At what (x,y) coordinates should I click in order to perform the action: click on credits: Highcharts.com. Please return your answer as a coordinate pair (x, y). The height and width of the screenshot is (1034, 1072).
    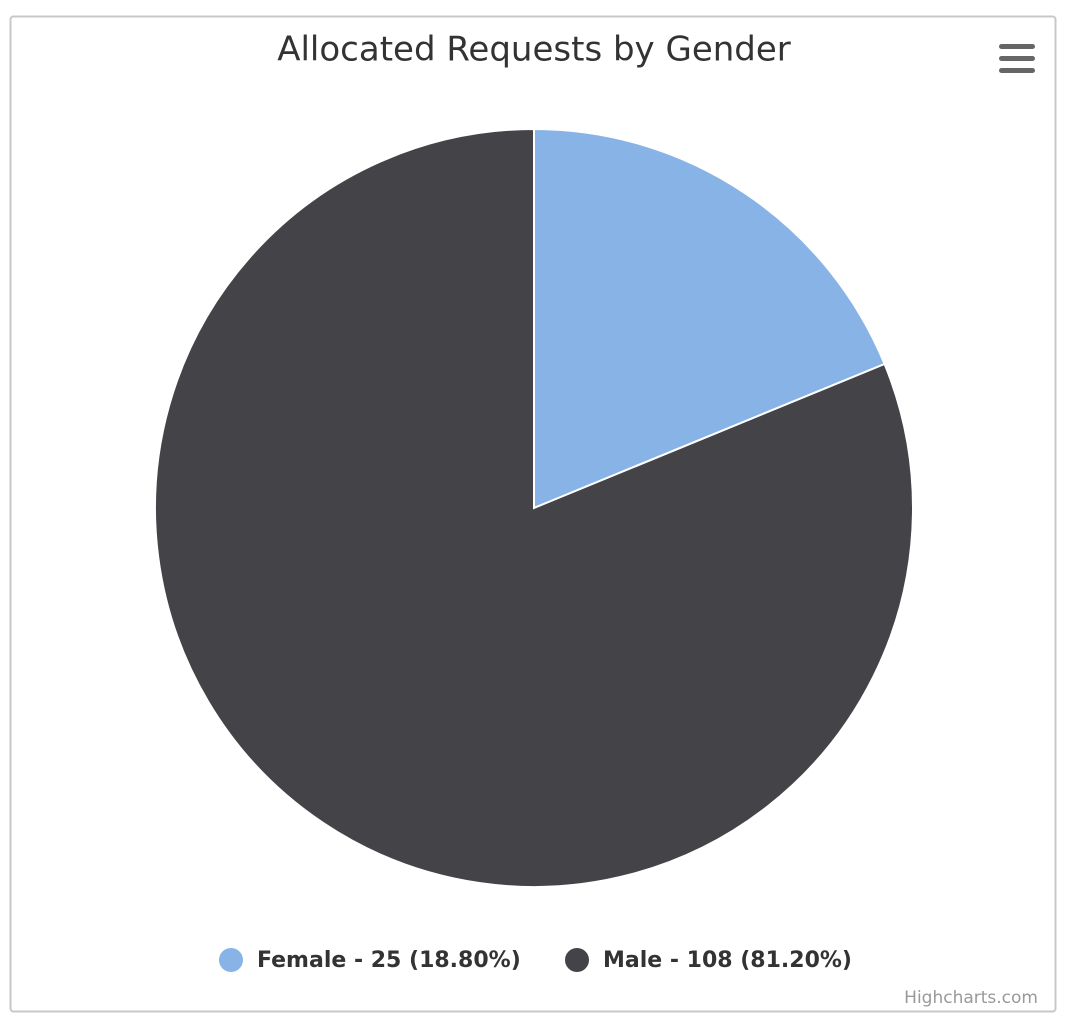
    Looking at the image, I should click on (971, 998).